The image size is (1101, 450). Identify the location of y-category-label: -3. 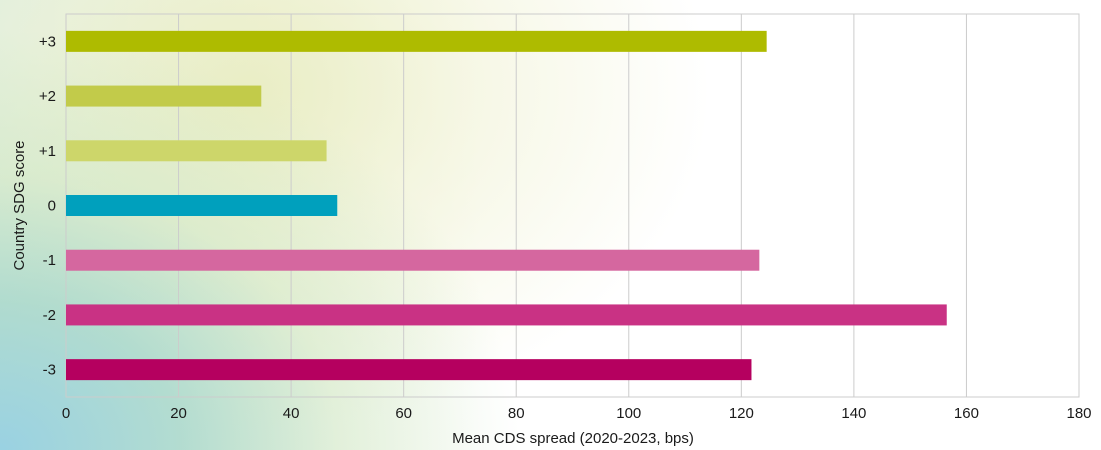
(49, 370).